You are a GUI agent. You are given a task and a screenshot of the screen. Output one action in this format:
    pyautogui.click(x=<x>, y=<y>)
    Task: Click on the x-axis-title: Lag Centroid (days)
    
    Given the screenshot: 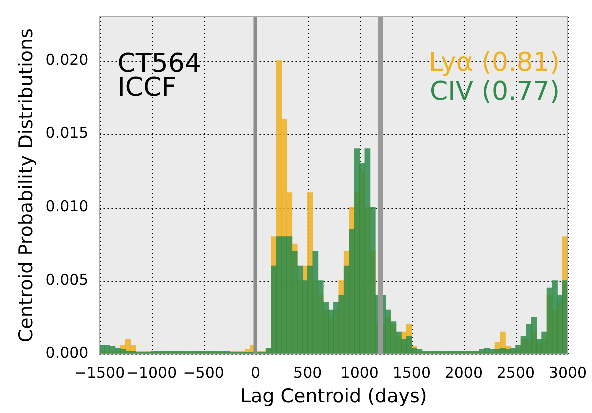 What is the action you would take?
    pyautogui.click(x=334, y=397)
    